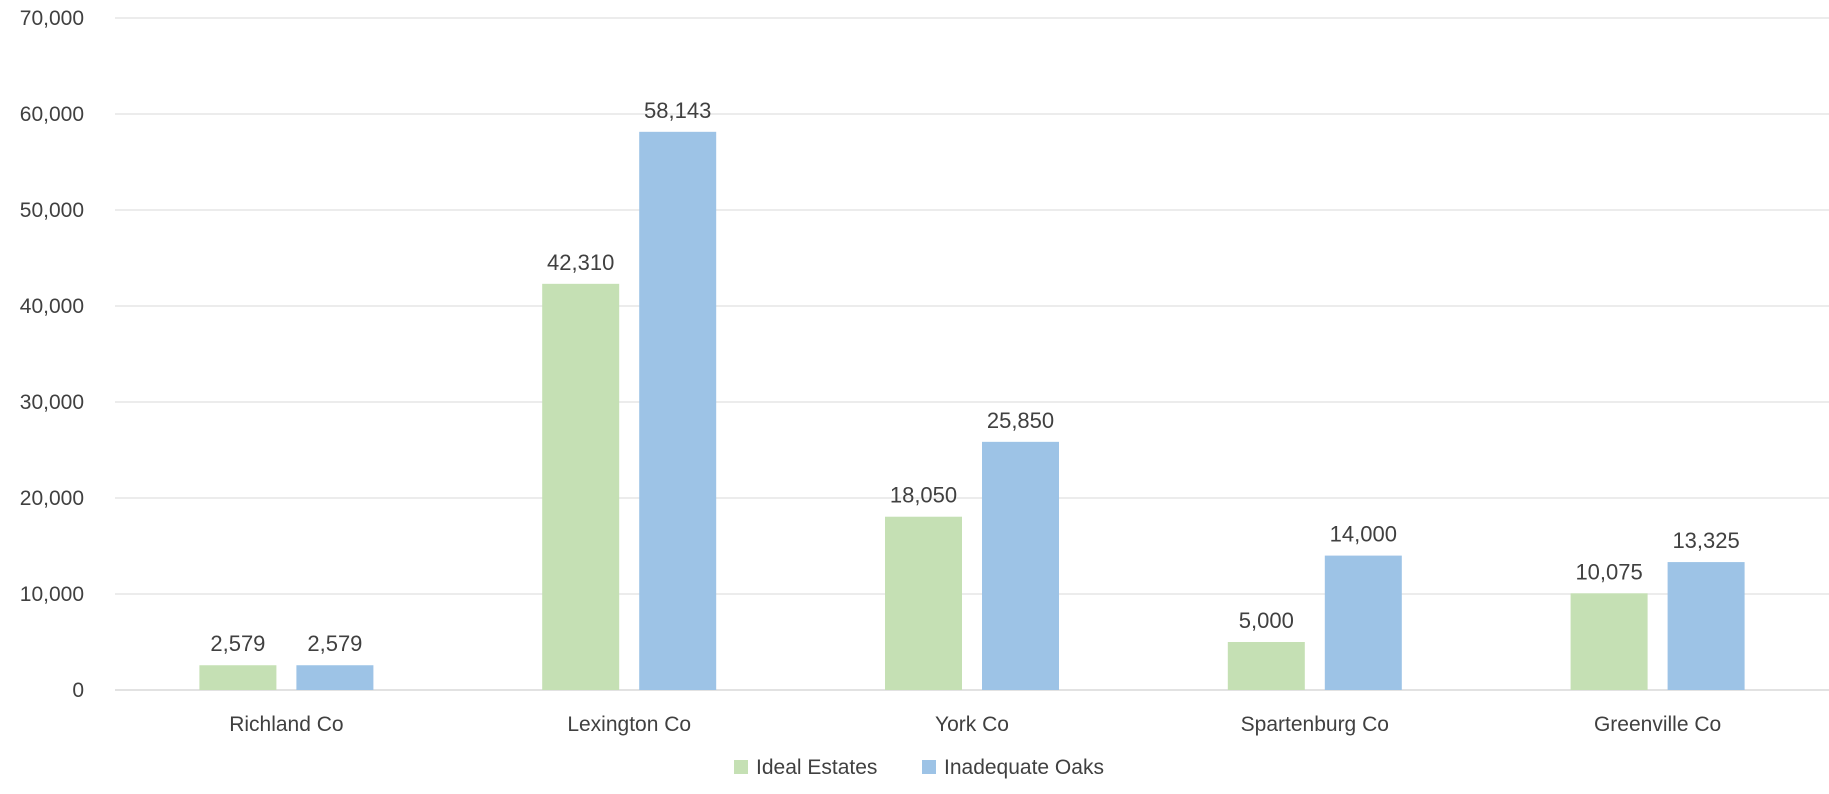  I want to click on data-label: 42,310, so click(580, 262).